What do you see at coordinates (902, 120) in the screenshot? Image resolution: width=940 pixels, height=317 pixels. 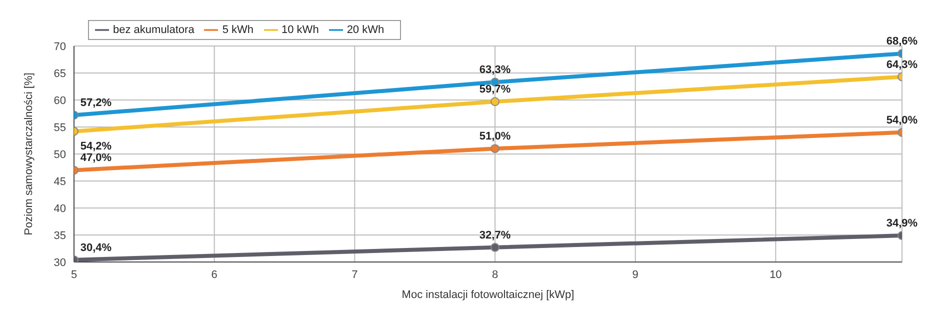 I see `data-label: 54,0%` at bounding box center [902, 120].